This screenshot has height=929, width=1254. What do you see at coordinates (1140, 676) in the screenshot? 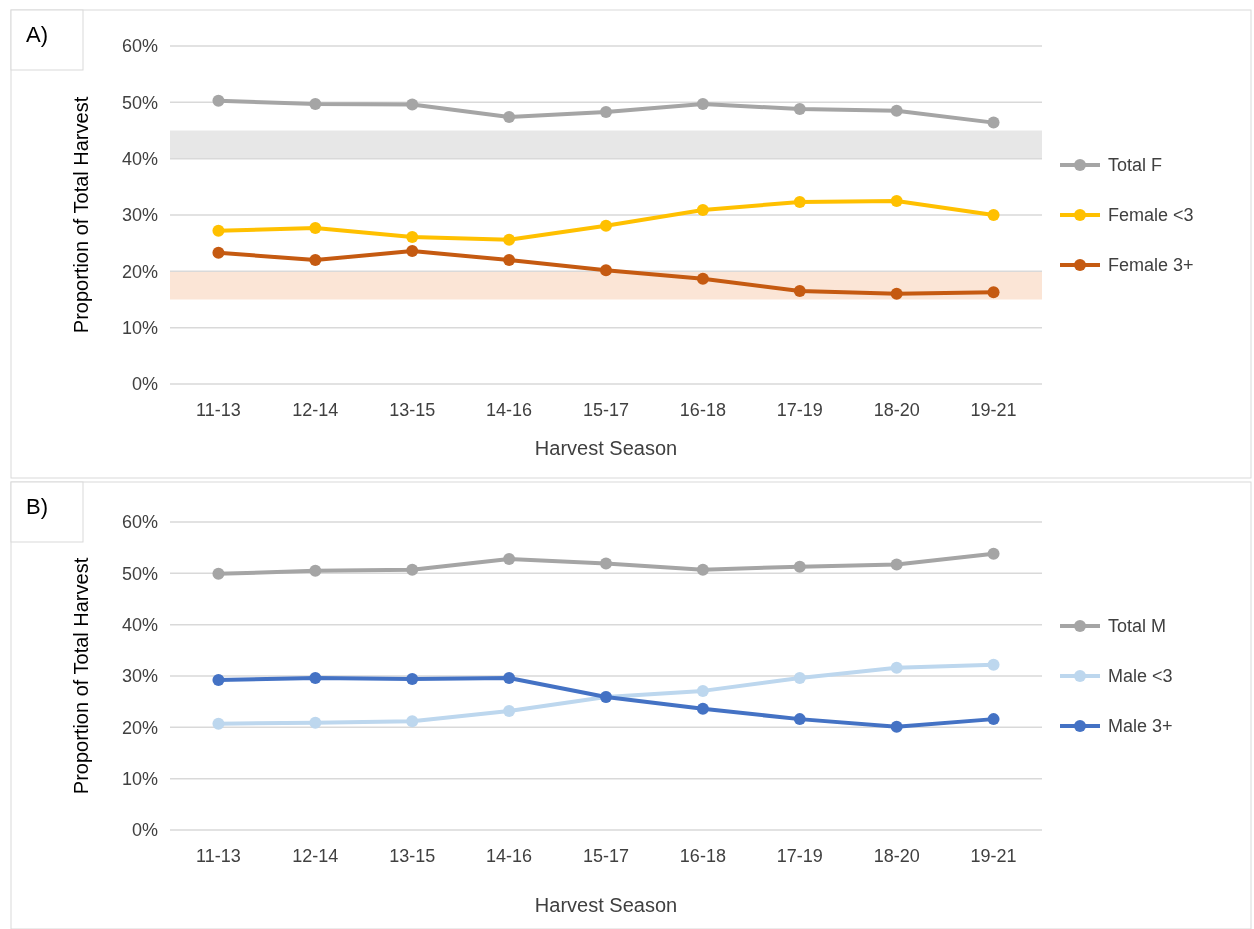
I see `legend-label: Male <3` at bounding box center [1140, 676].